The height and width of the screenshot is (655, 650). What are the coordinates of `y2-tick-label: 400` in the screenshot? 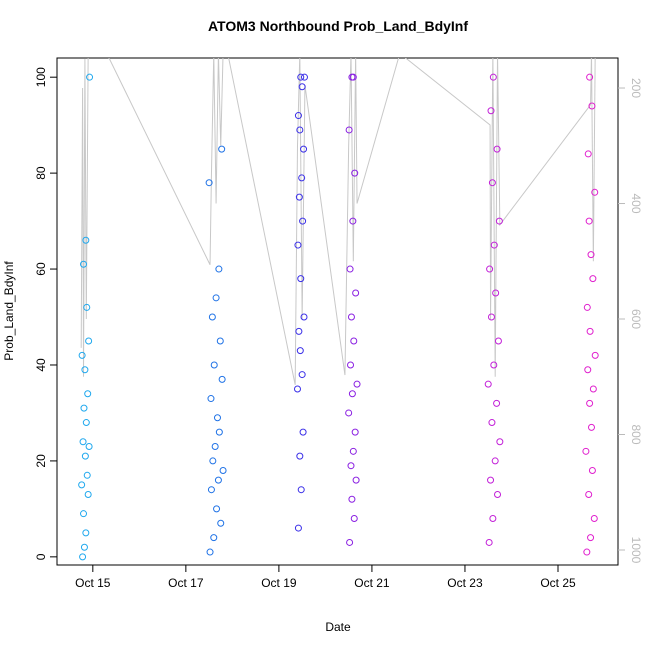 It's located at (636, 204).